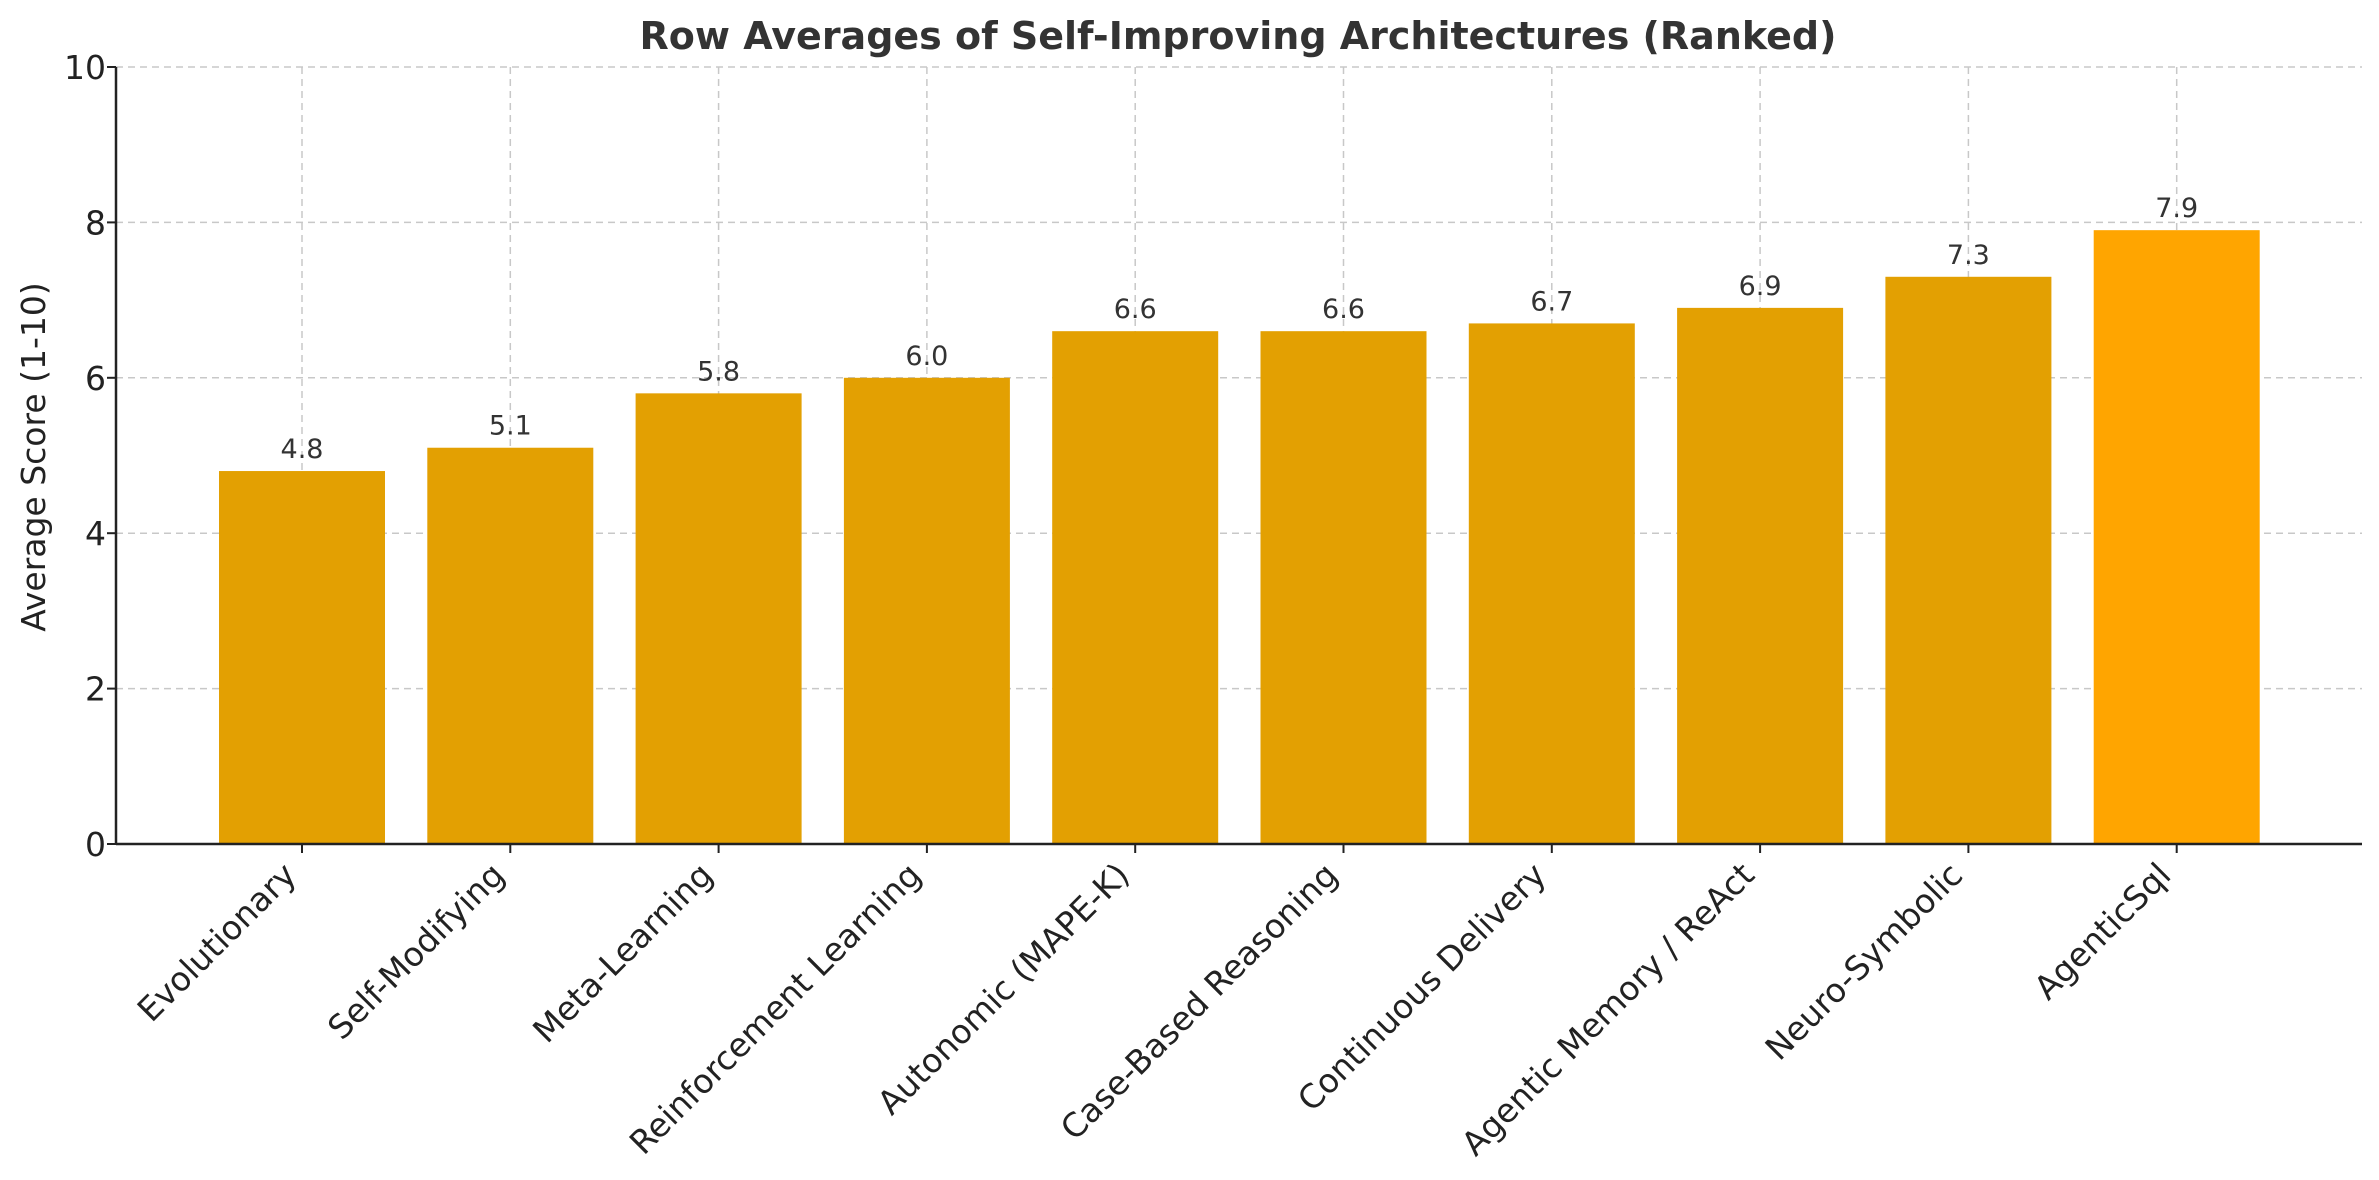 The image size is (2379, 1180). Describe the element at coordinates (1551, 301) in the screenshot. I see `data-label: 6.7` at that location.